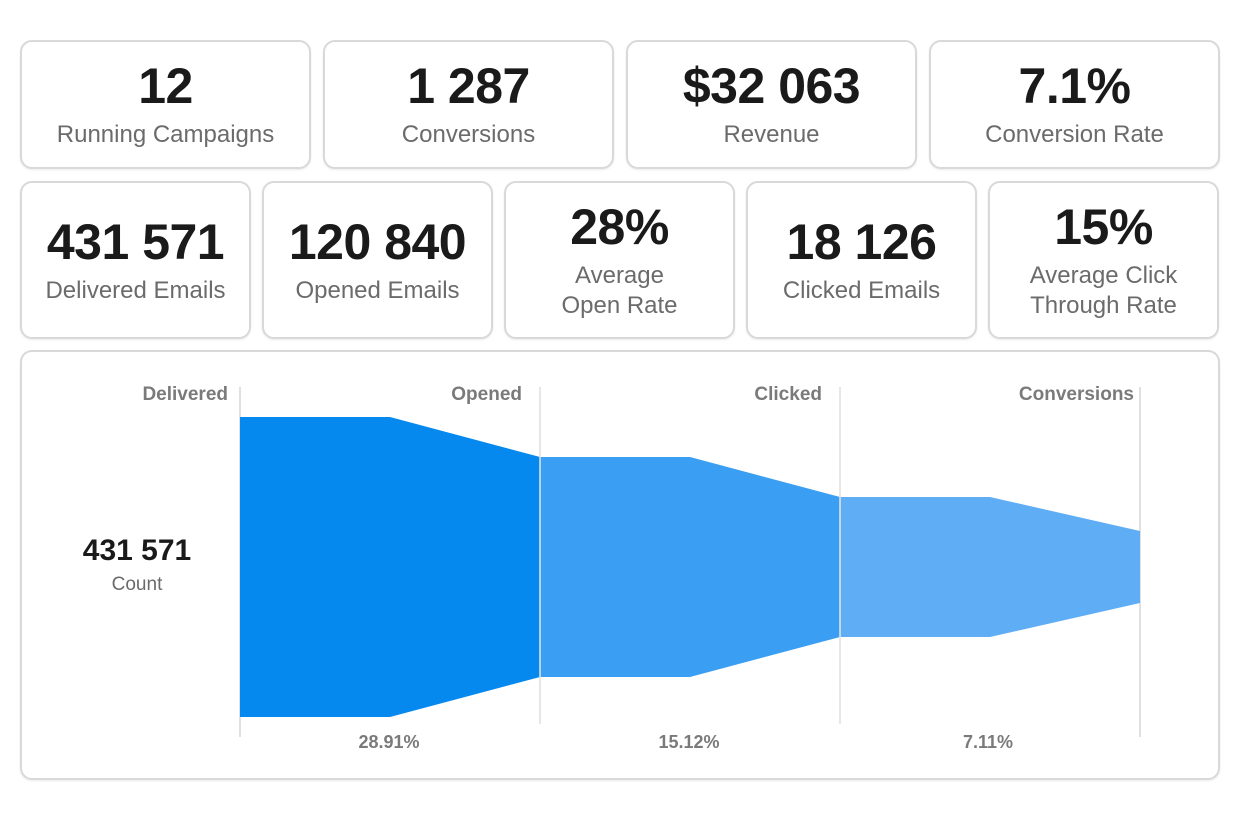 The height and width of the screenshot is (820, 1240). What do you see at coordinates (690, 567) in the screenshot?
I see `funnel-segment-opened` at bounding box center [690, 567].